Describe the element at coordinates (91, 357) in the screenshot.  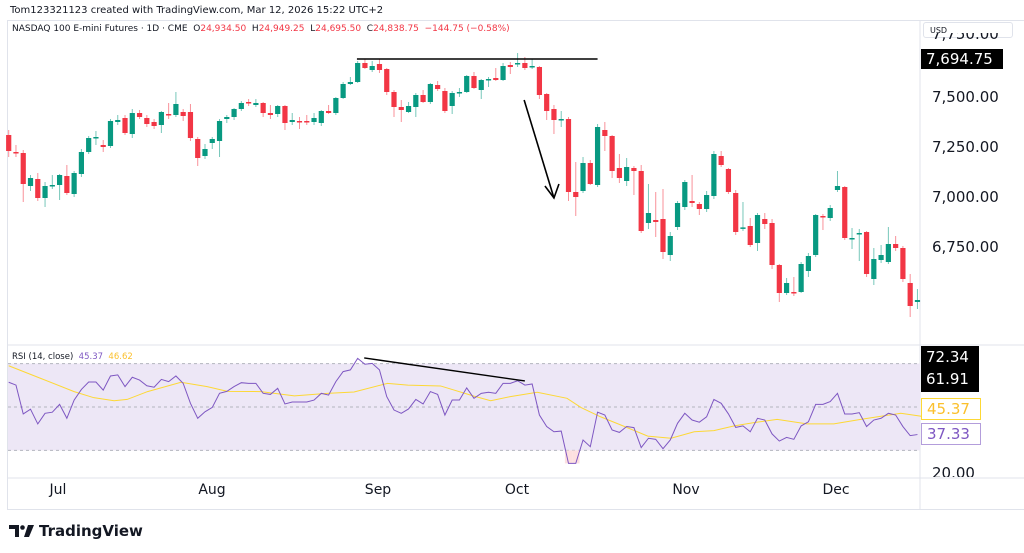
I see `rsi-value: 45.37` at that location.